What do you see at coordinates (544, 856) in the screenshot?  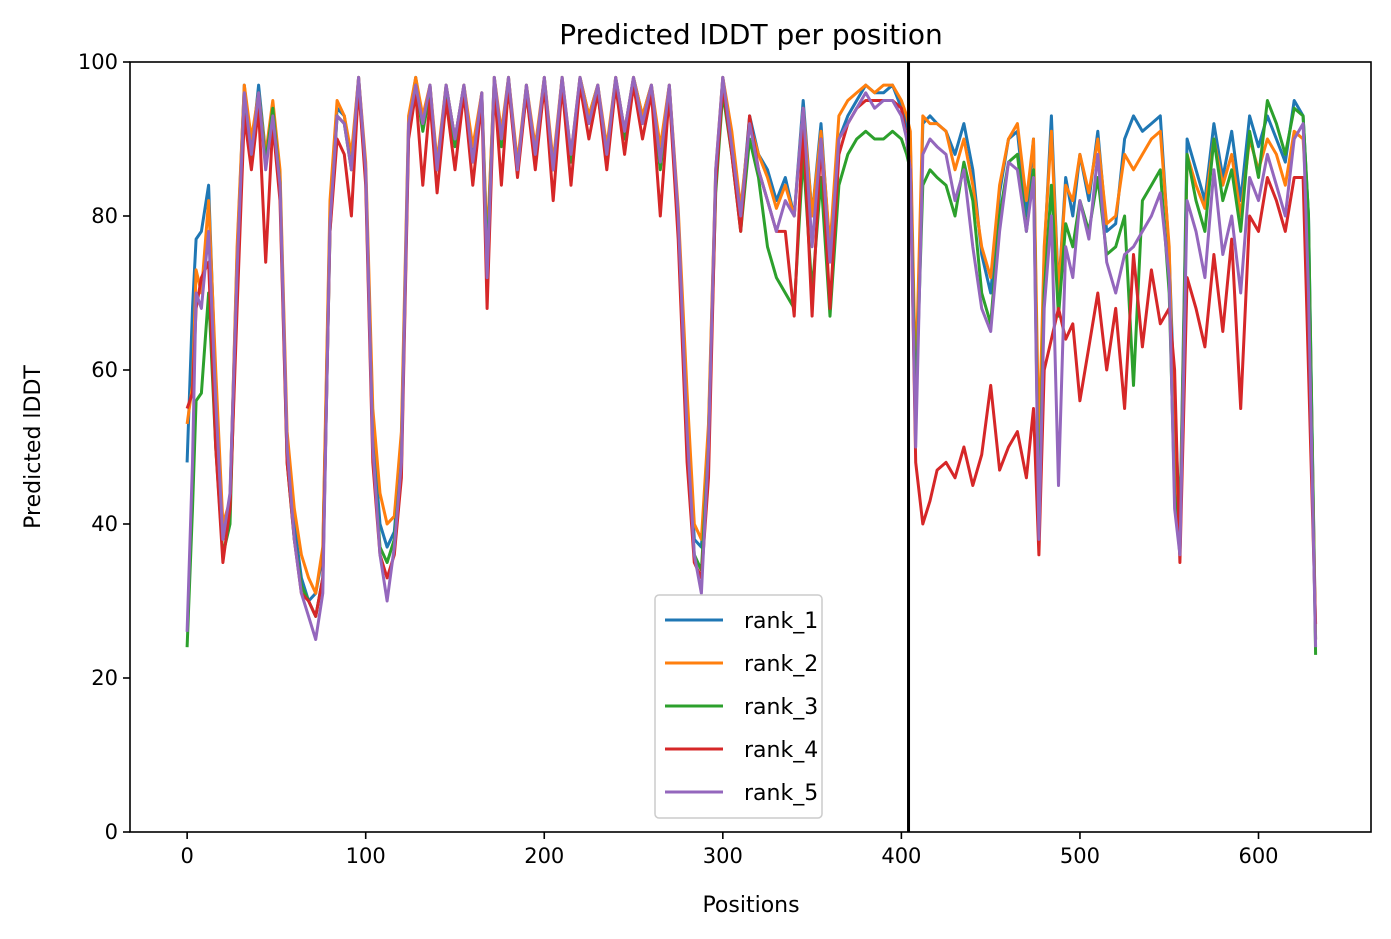 I see `x-tick-label: 200` at bounding box center [544, 856].